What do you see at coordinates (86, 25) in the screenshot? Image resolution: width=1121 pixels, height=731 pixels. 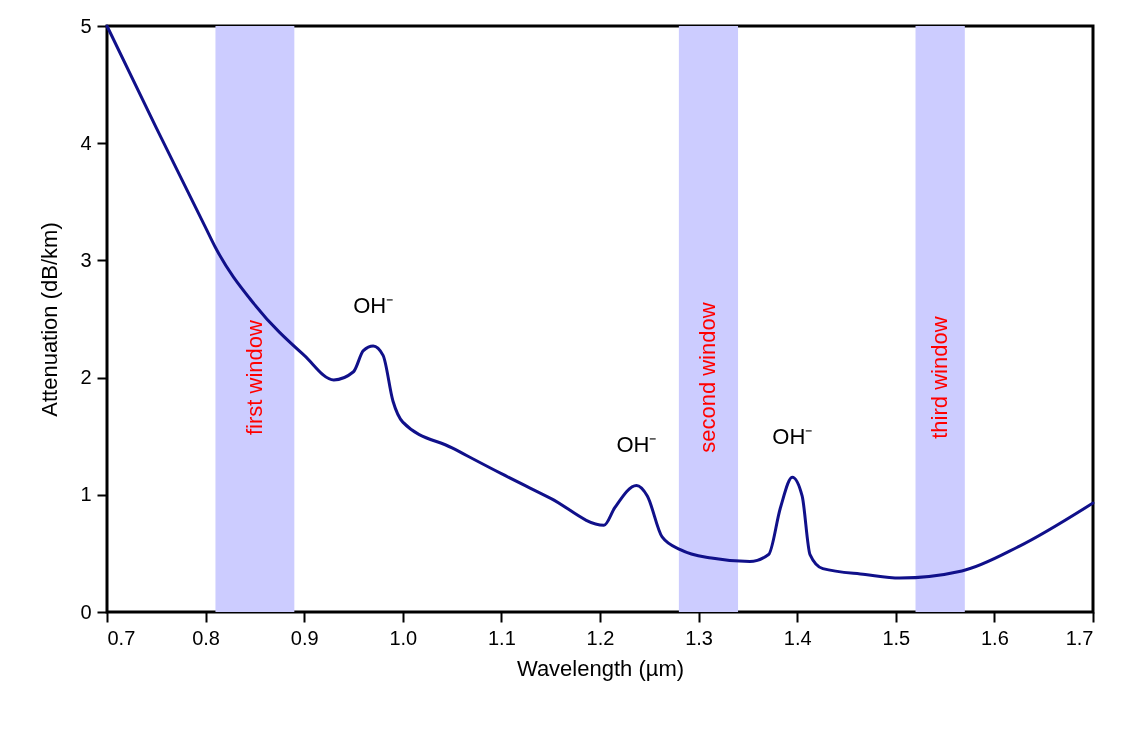 I see `y-tick-label: 5` at bounding box center [86, 25].